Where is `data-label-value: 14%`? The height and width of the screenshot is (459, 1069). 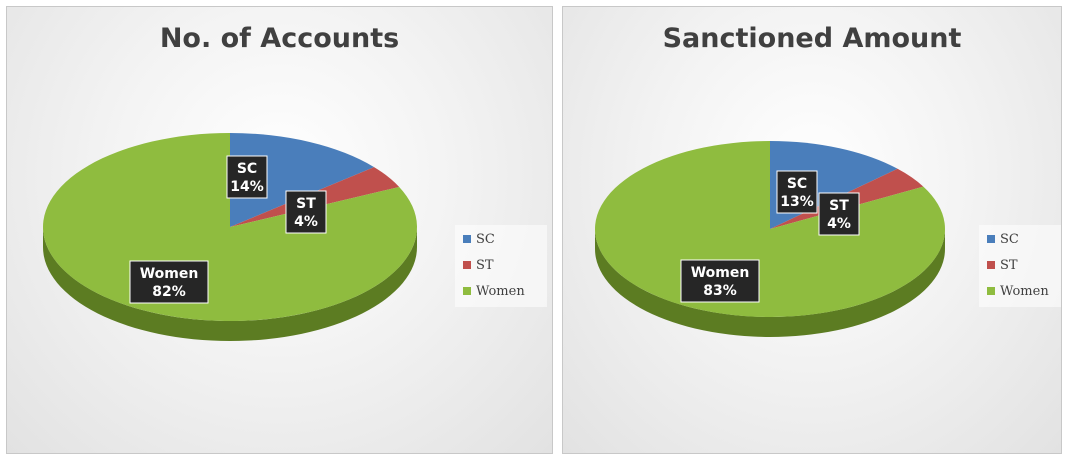 data-label-value: 14% is located at coordinates (247, 187).